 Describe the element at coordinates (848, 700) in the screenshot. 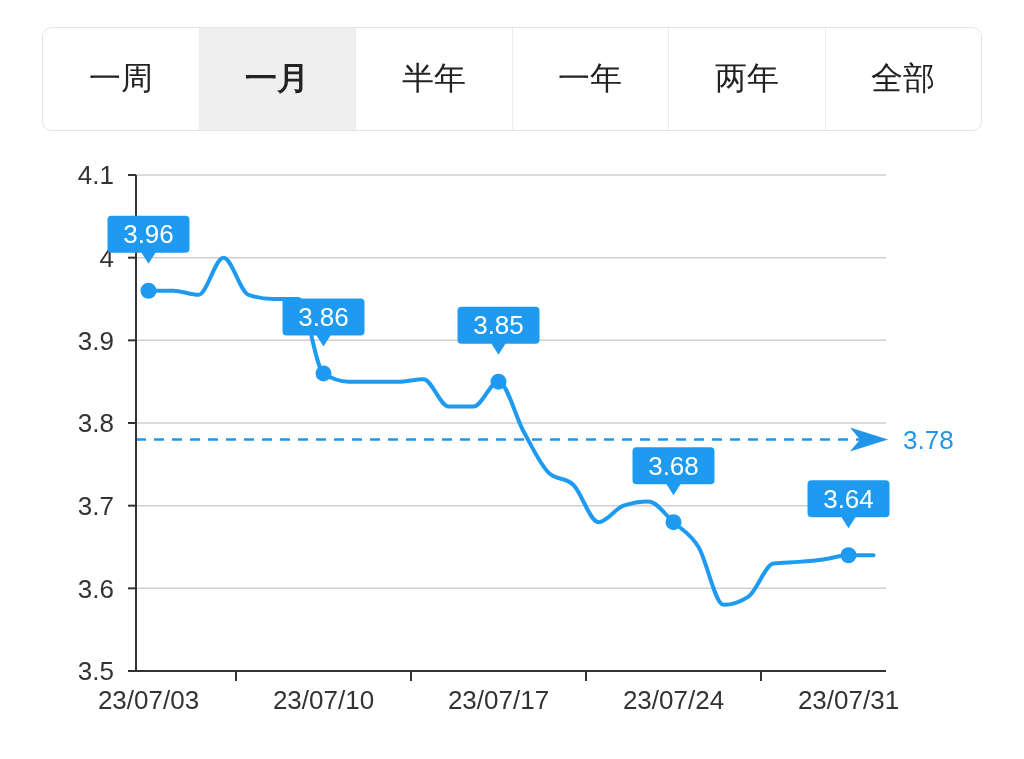

I see `x-tick-label: 23/07/31` at that location.